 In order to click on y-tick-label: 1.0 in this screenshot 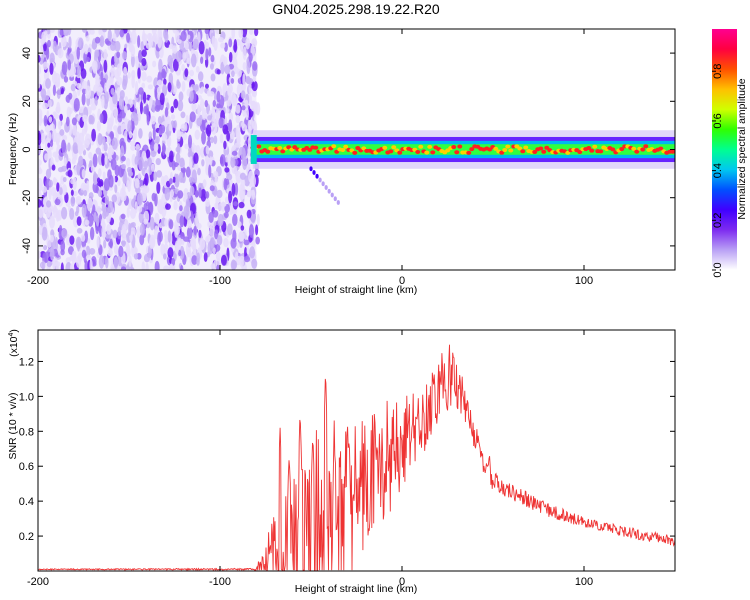, I will do `click(26, 397)`.